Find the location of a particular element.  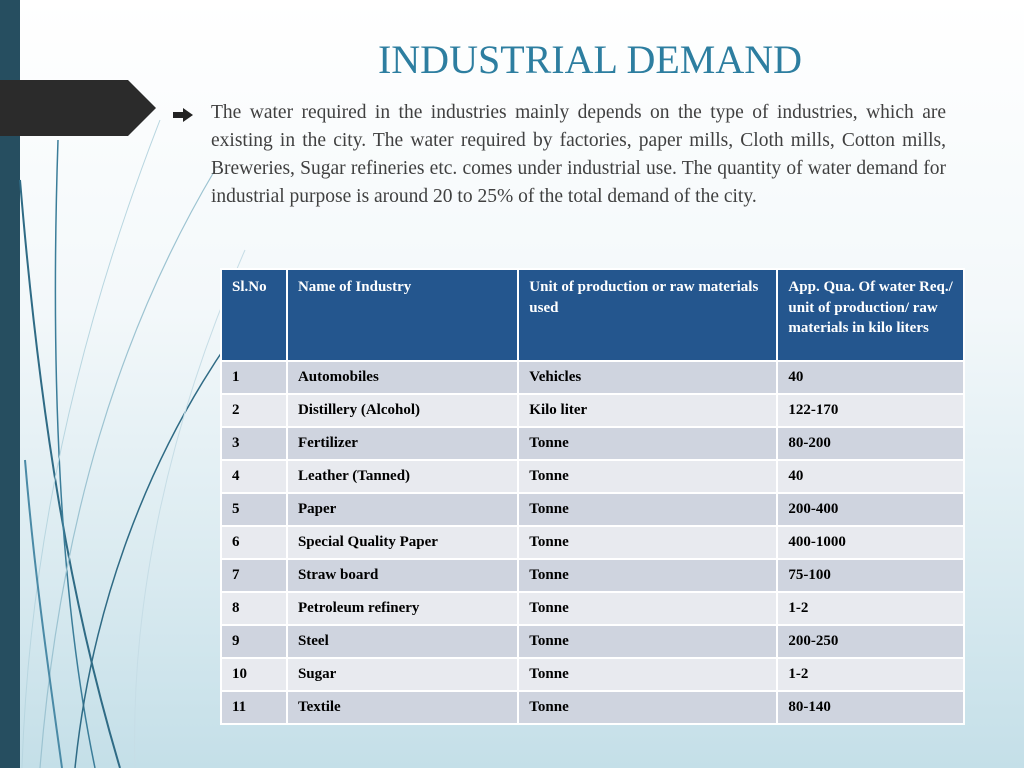

cell-industry: Straw board is located at coordinates (402, 575).